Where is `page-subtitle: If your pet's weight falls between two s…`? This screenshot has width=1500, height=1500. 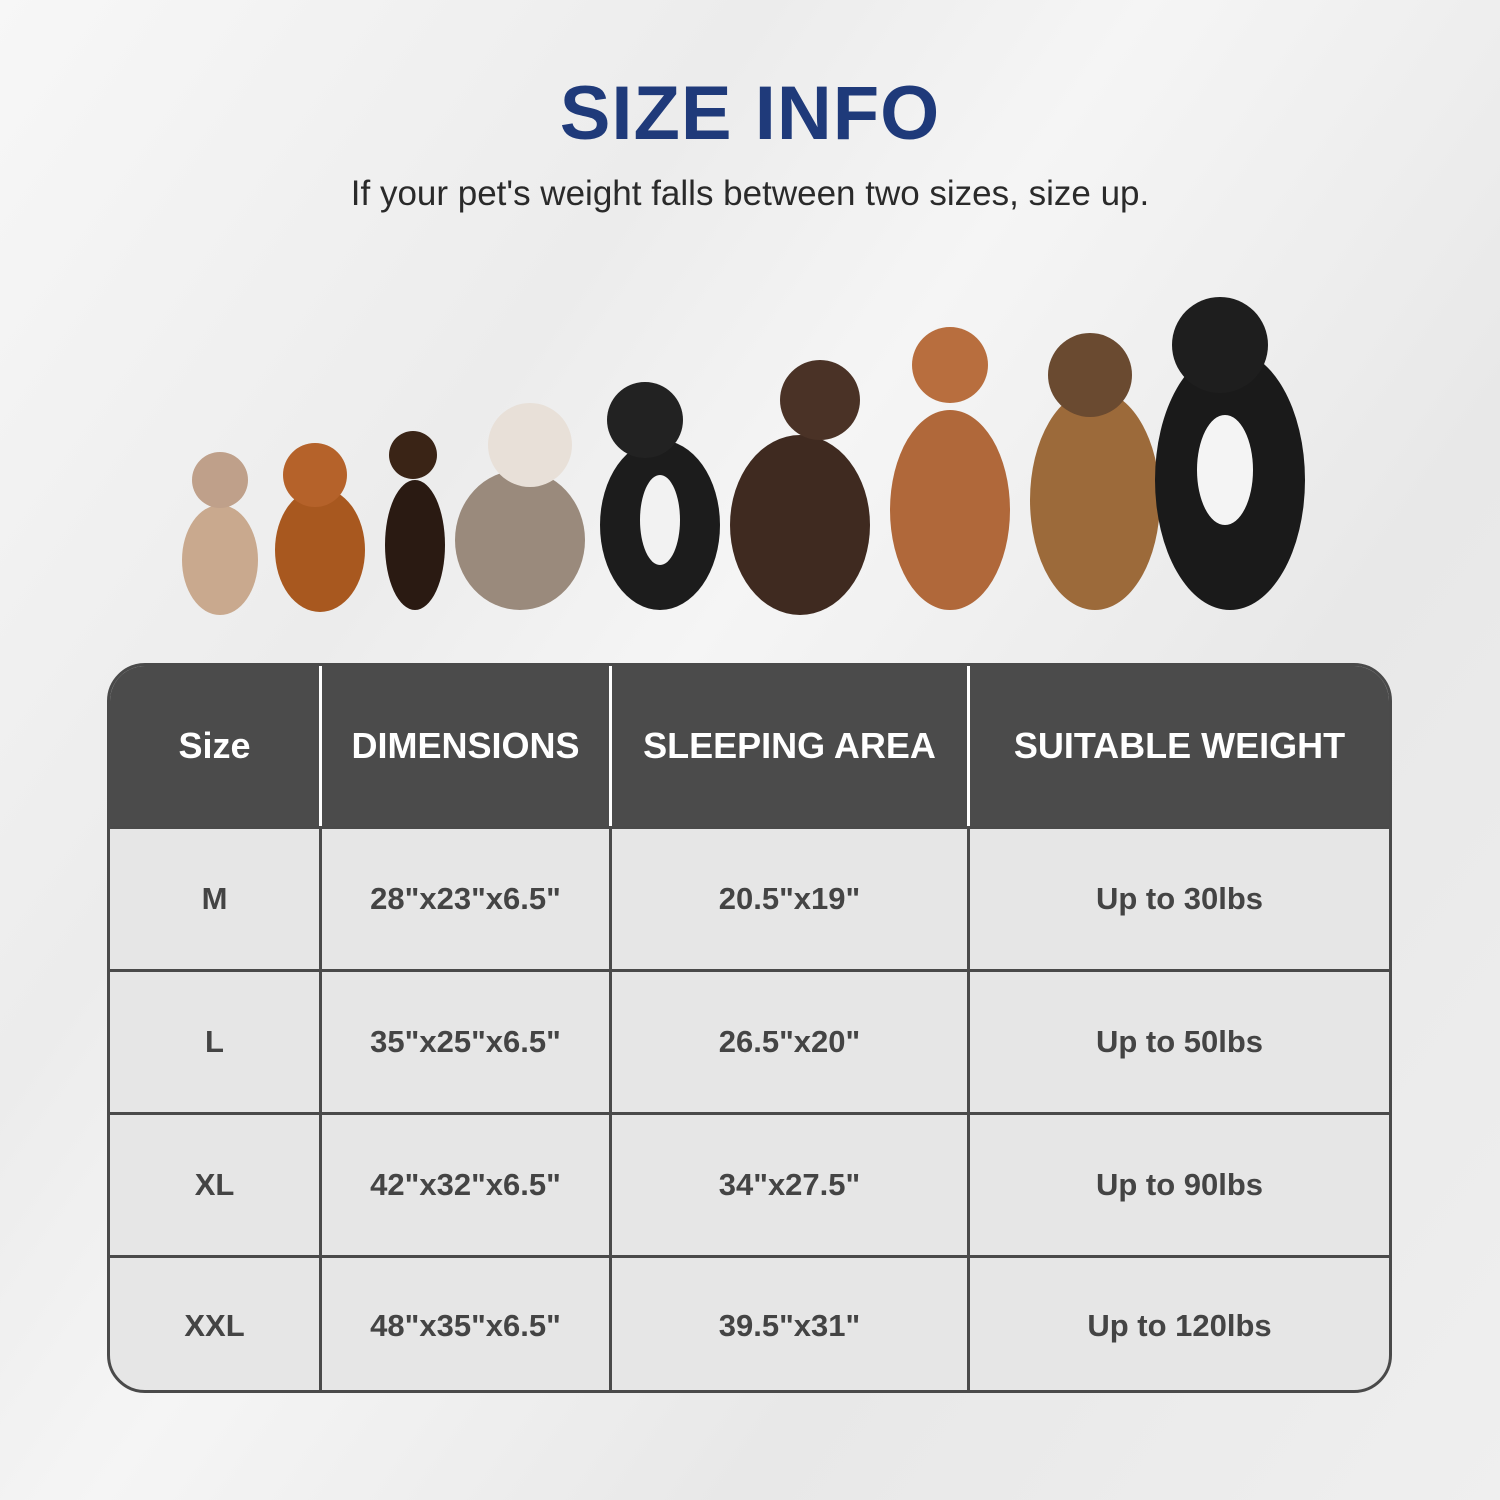 page-subtitle: If your pet's weight falls between two s… is located at coordinates (750, 193).